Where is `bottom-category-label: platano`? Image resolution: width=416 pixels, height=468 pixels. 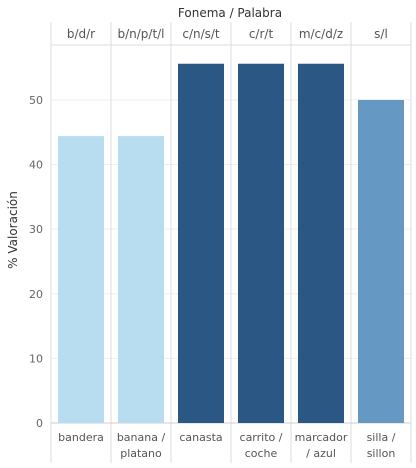
bottom-category-label: platano is located at coordinates (141, 453).